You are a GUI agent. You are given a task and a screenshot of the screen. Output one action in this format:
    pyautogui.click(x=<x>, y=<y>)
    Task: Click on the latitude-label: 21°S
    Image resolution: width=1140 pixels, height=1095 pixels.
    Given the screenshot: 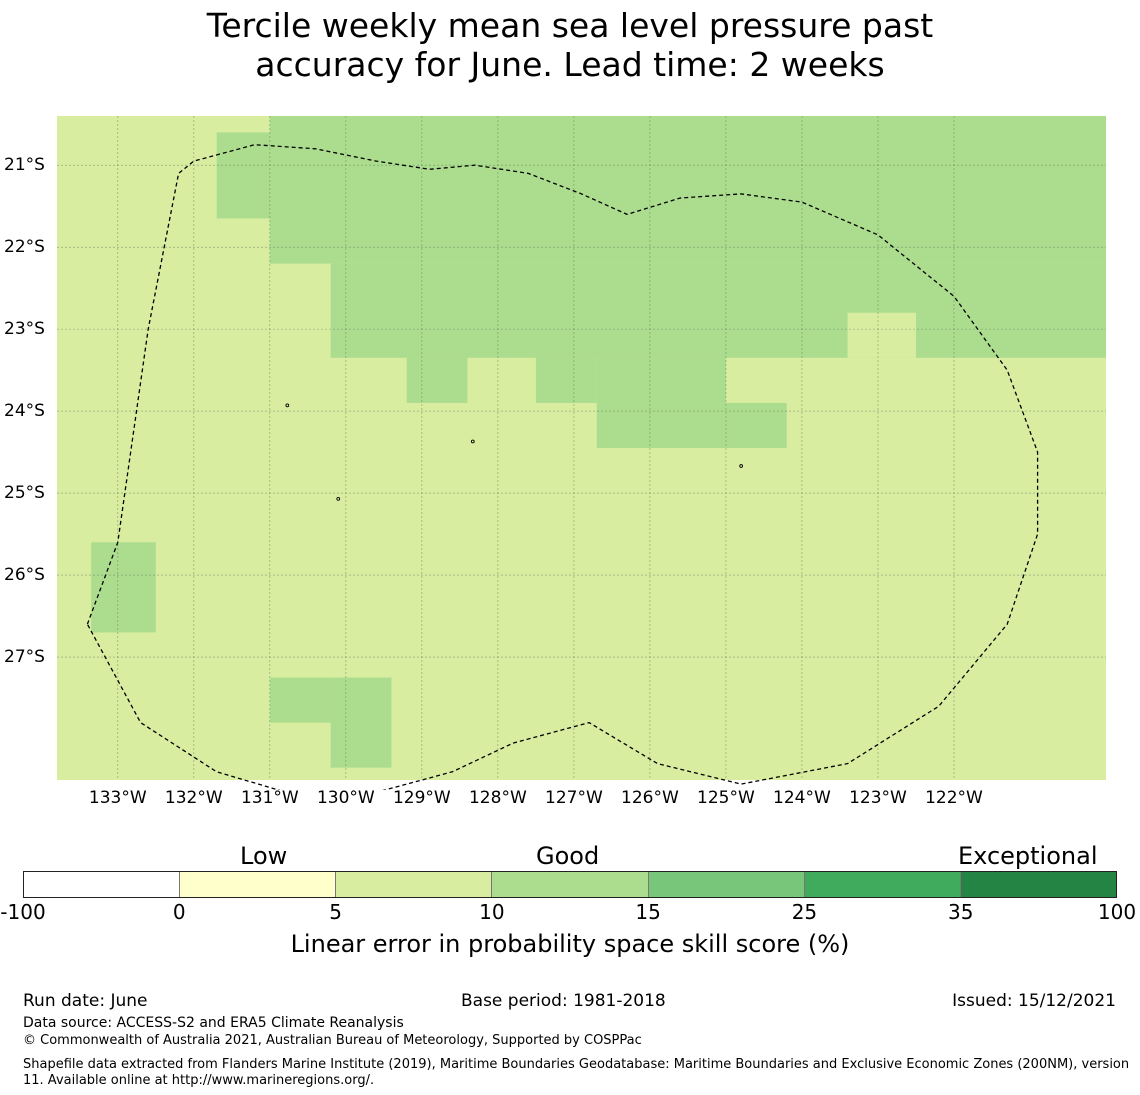 What is the action you would take?
    pyautogui.click(x=24, y=165)
    